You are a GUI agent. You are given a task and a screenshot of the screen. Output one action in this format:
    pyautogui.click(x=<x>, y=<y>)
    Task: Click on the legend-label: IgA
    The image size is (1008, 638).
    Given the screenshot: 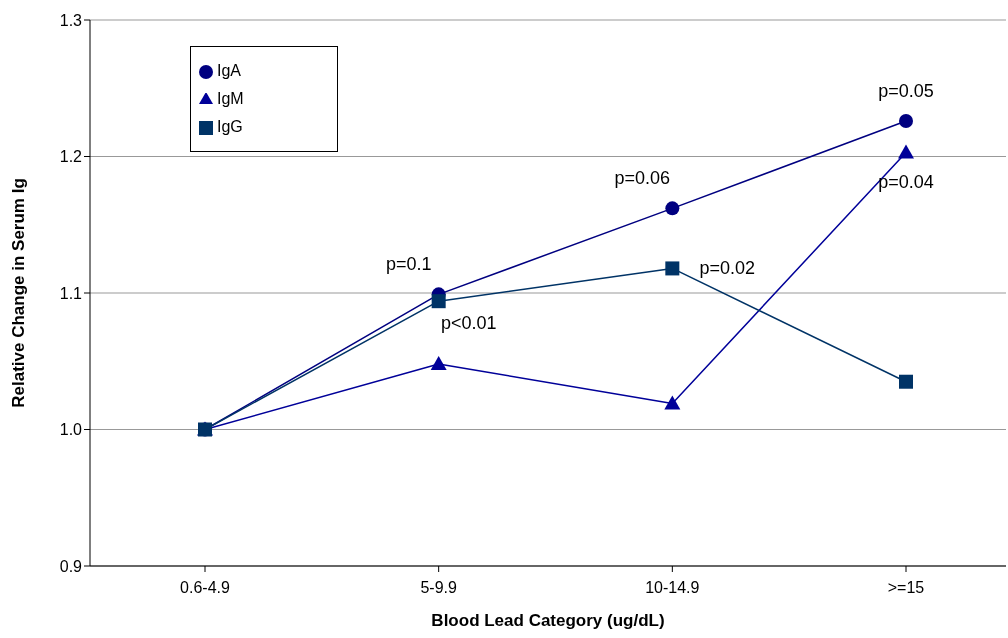 What is the action you would take?
    pyautogui.click(x=229, y=70)
    